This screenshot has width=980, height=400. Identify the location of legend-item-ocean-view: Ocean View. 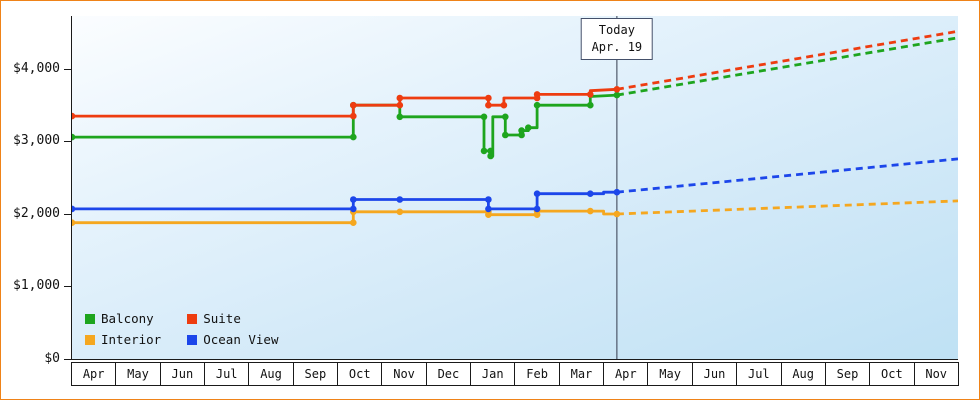
(232, 339).